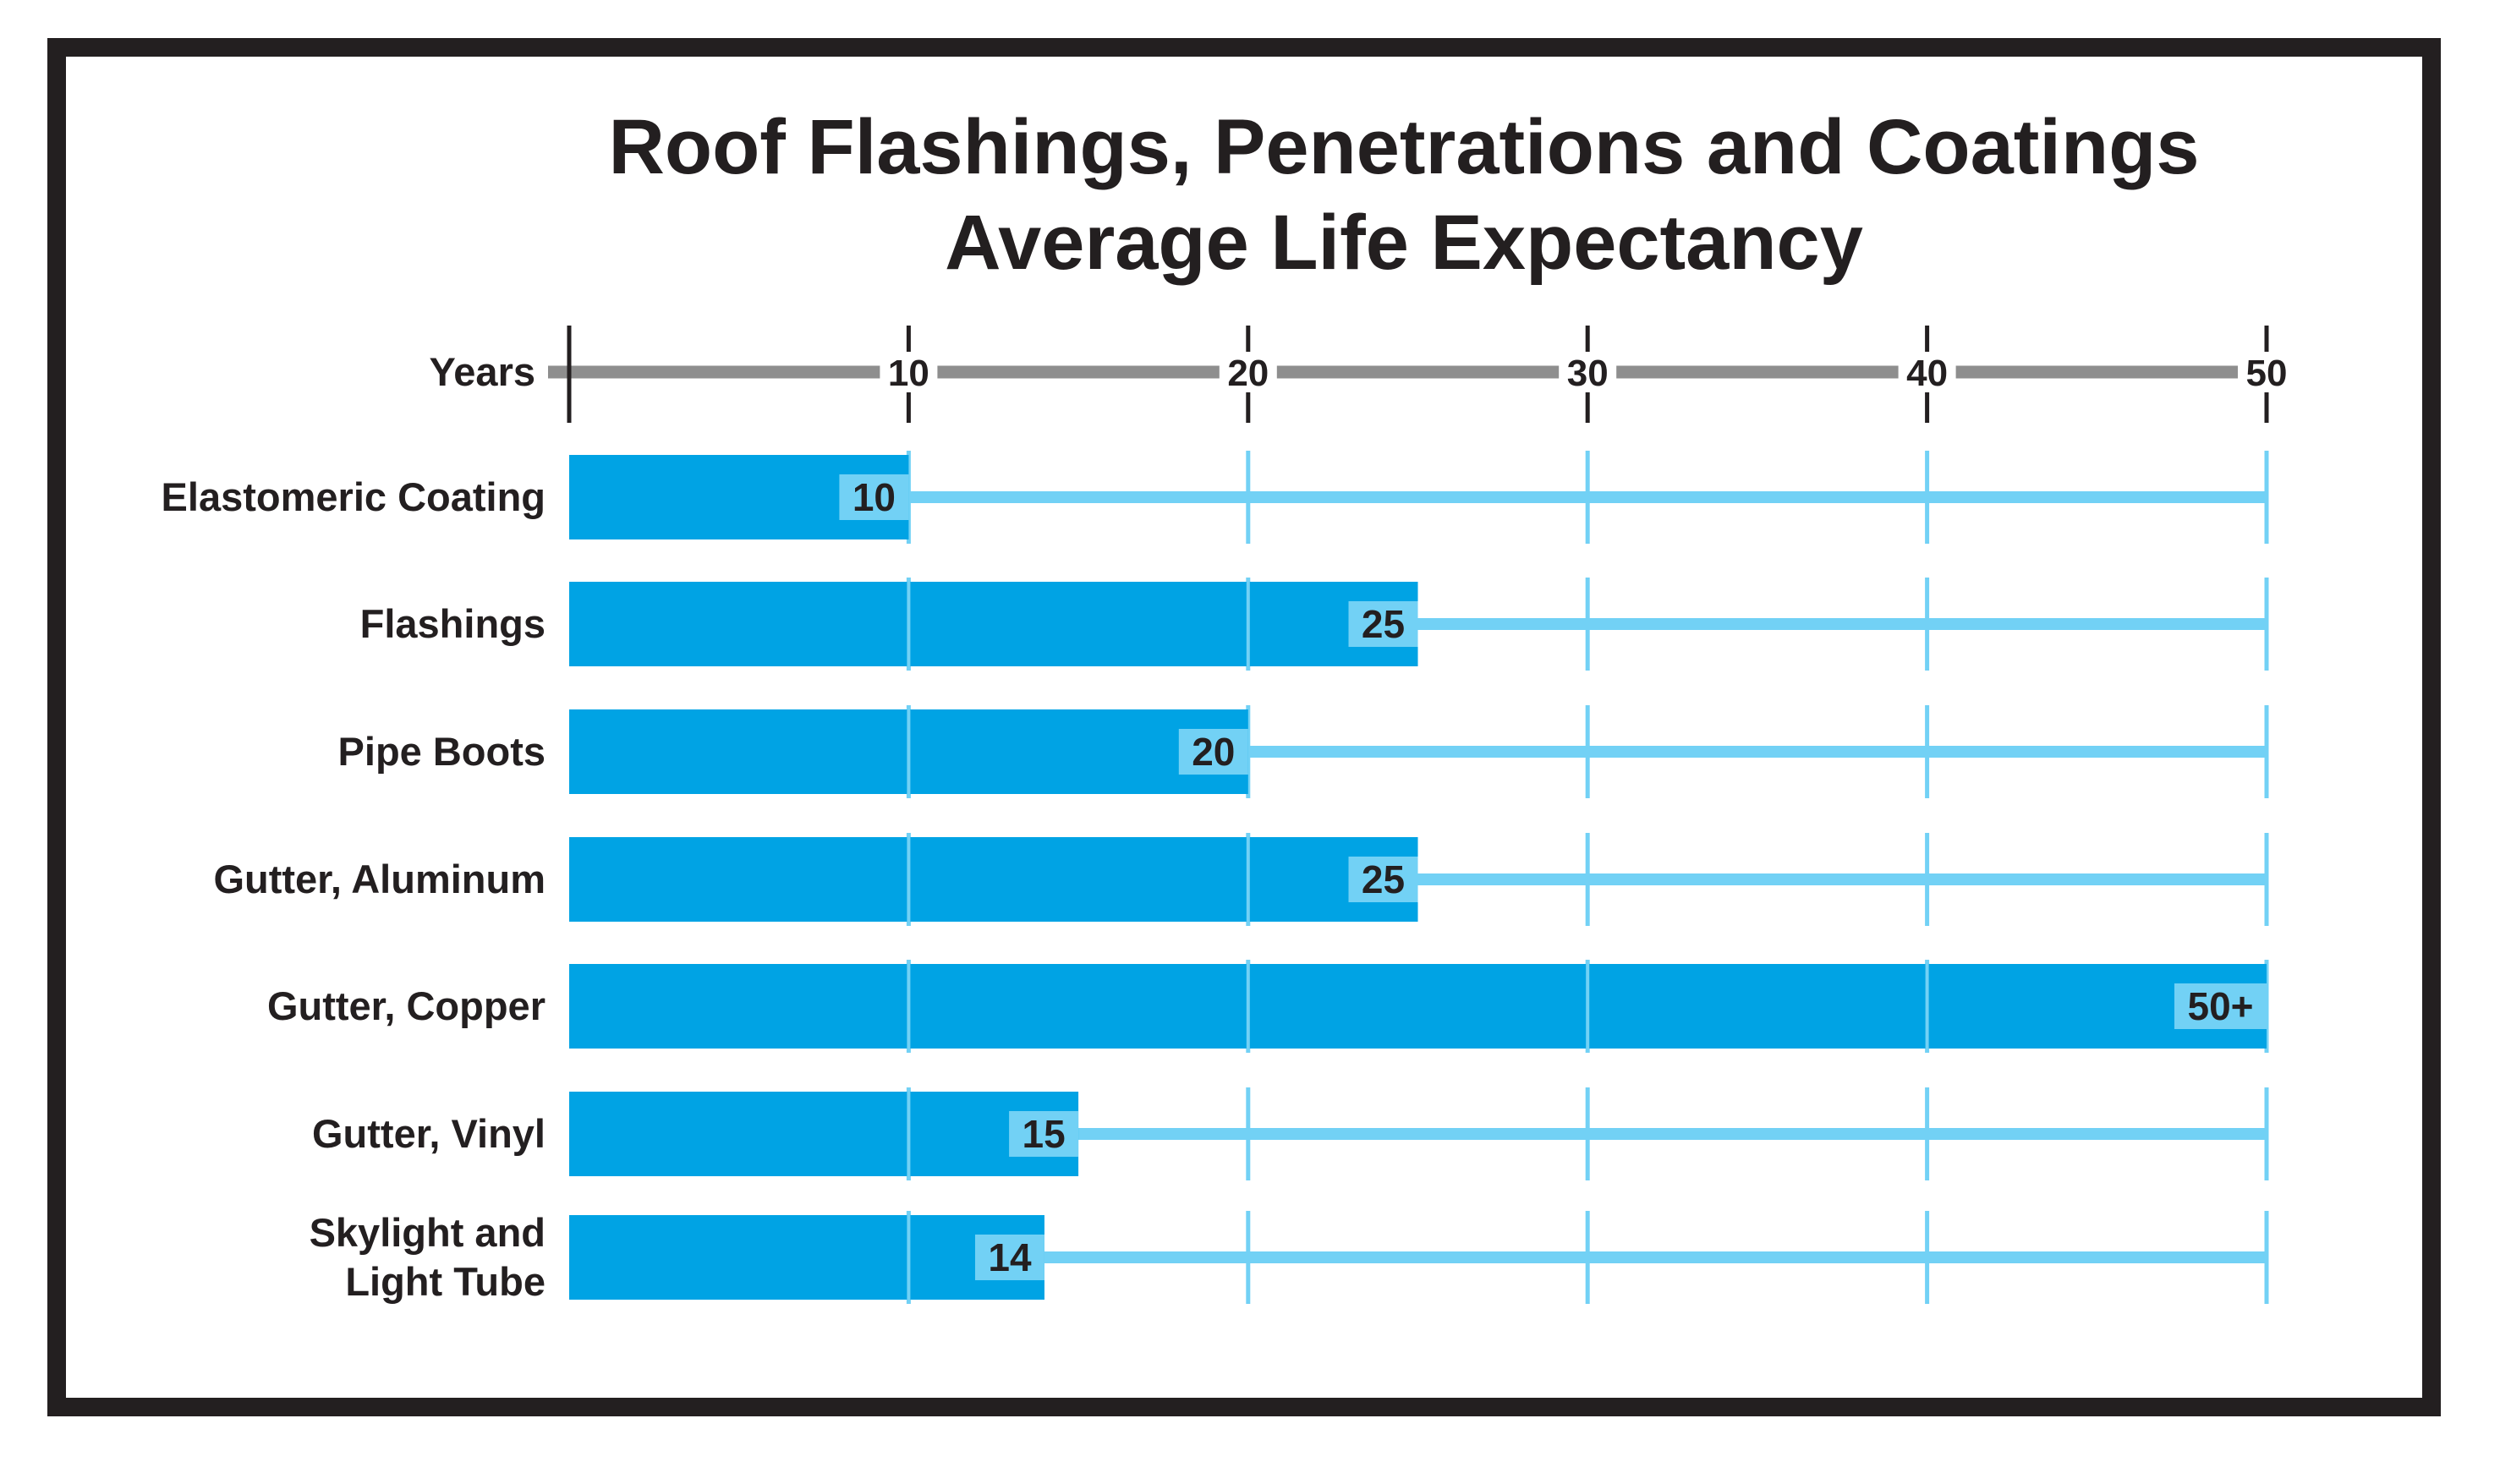 This screenshot has height=1484, width=2500. Describe the element at coordinates (428, 1232) in the screenshot. I see `category-label: Skylight and` at that location.